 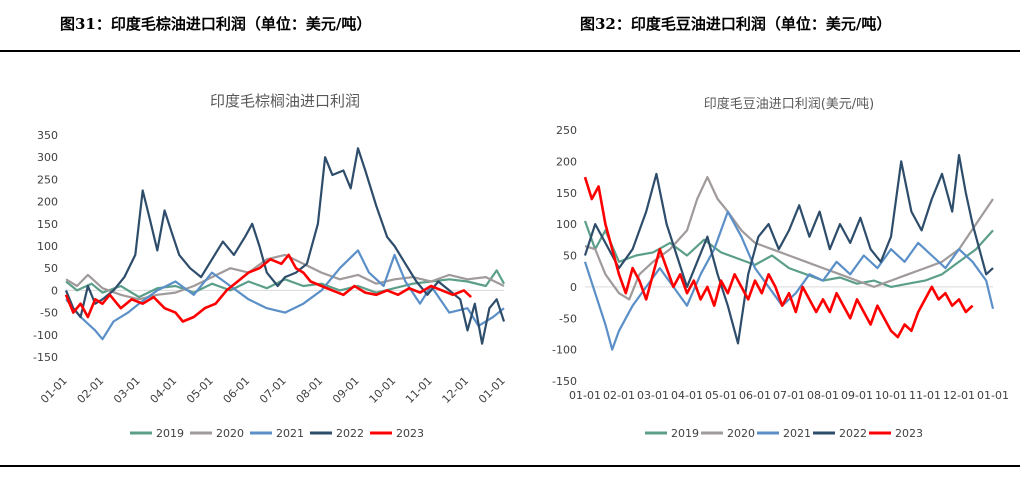 What do you see at coordinates (510, 466) in the screenshot?
I see `bottom-rule` at bounding box center [510, 466].